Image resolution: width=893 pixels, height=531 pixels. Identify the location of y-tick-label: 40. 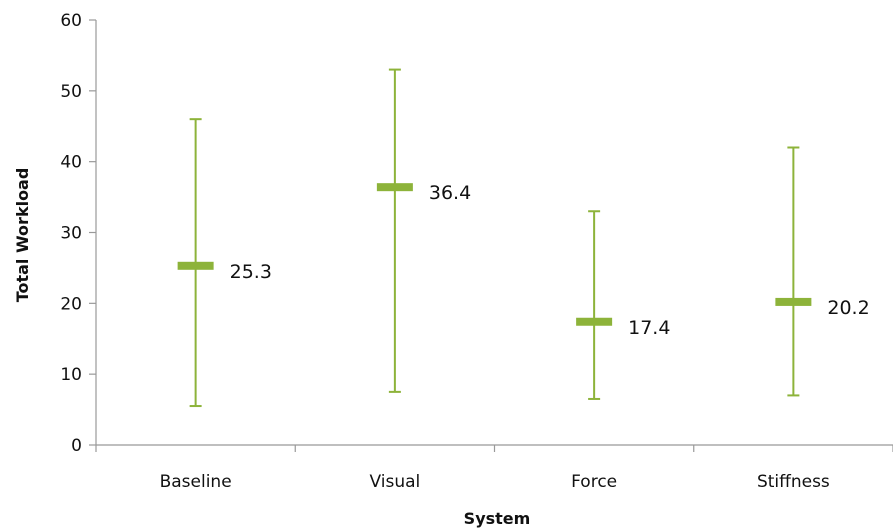
(71, 163).